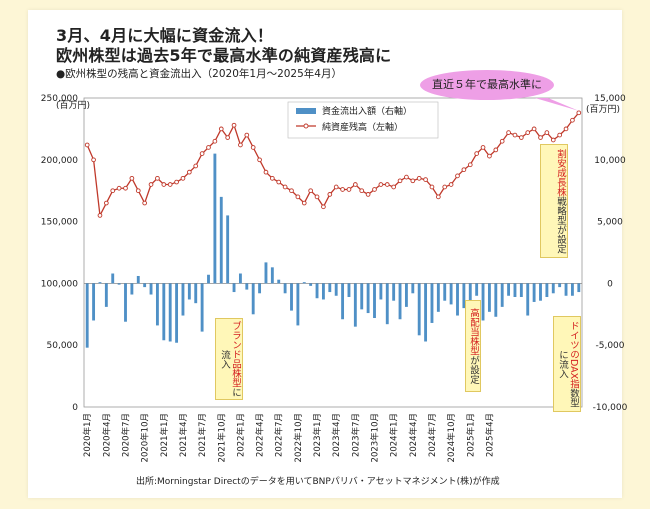 This screenshot has width=650, height=509. I want to click on x-tick-label: 2021年10月, so click(221, 437).